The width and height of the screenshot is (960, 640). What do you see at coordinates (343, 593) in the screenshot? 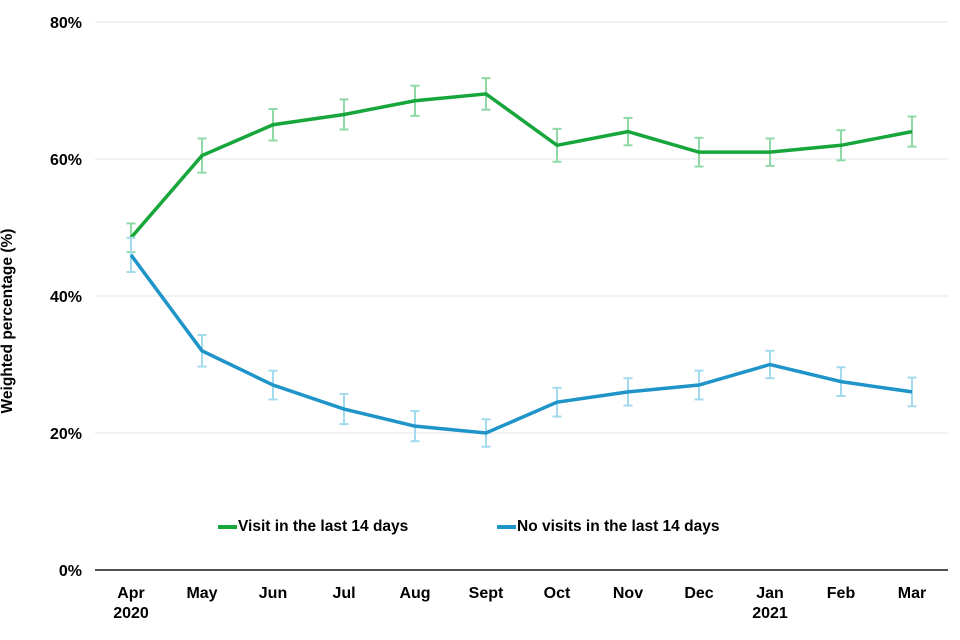
I see `x-tick-label: Jul` at bounding box center [343, 593].